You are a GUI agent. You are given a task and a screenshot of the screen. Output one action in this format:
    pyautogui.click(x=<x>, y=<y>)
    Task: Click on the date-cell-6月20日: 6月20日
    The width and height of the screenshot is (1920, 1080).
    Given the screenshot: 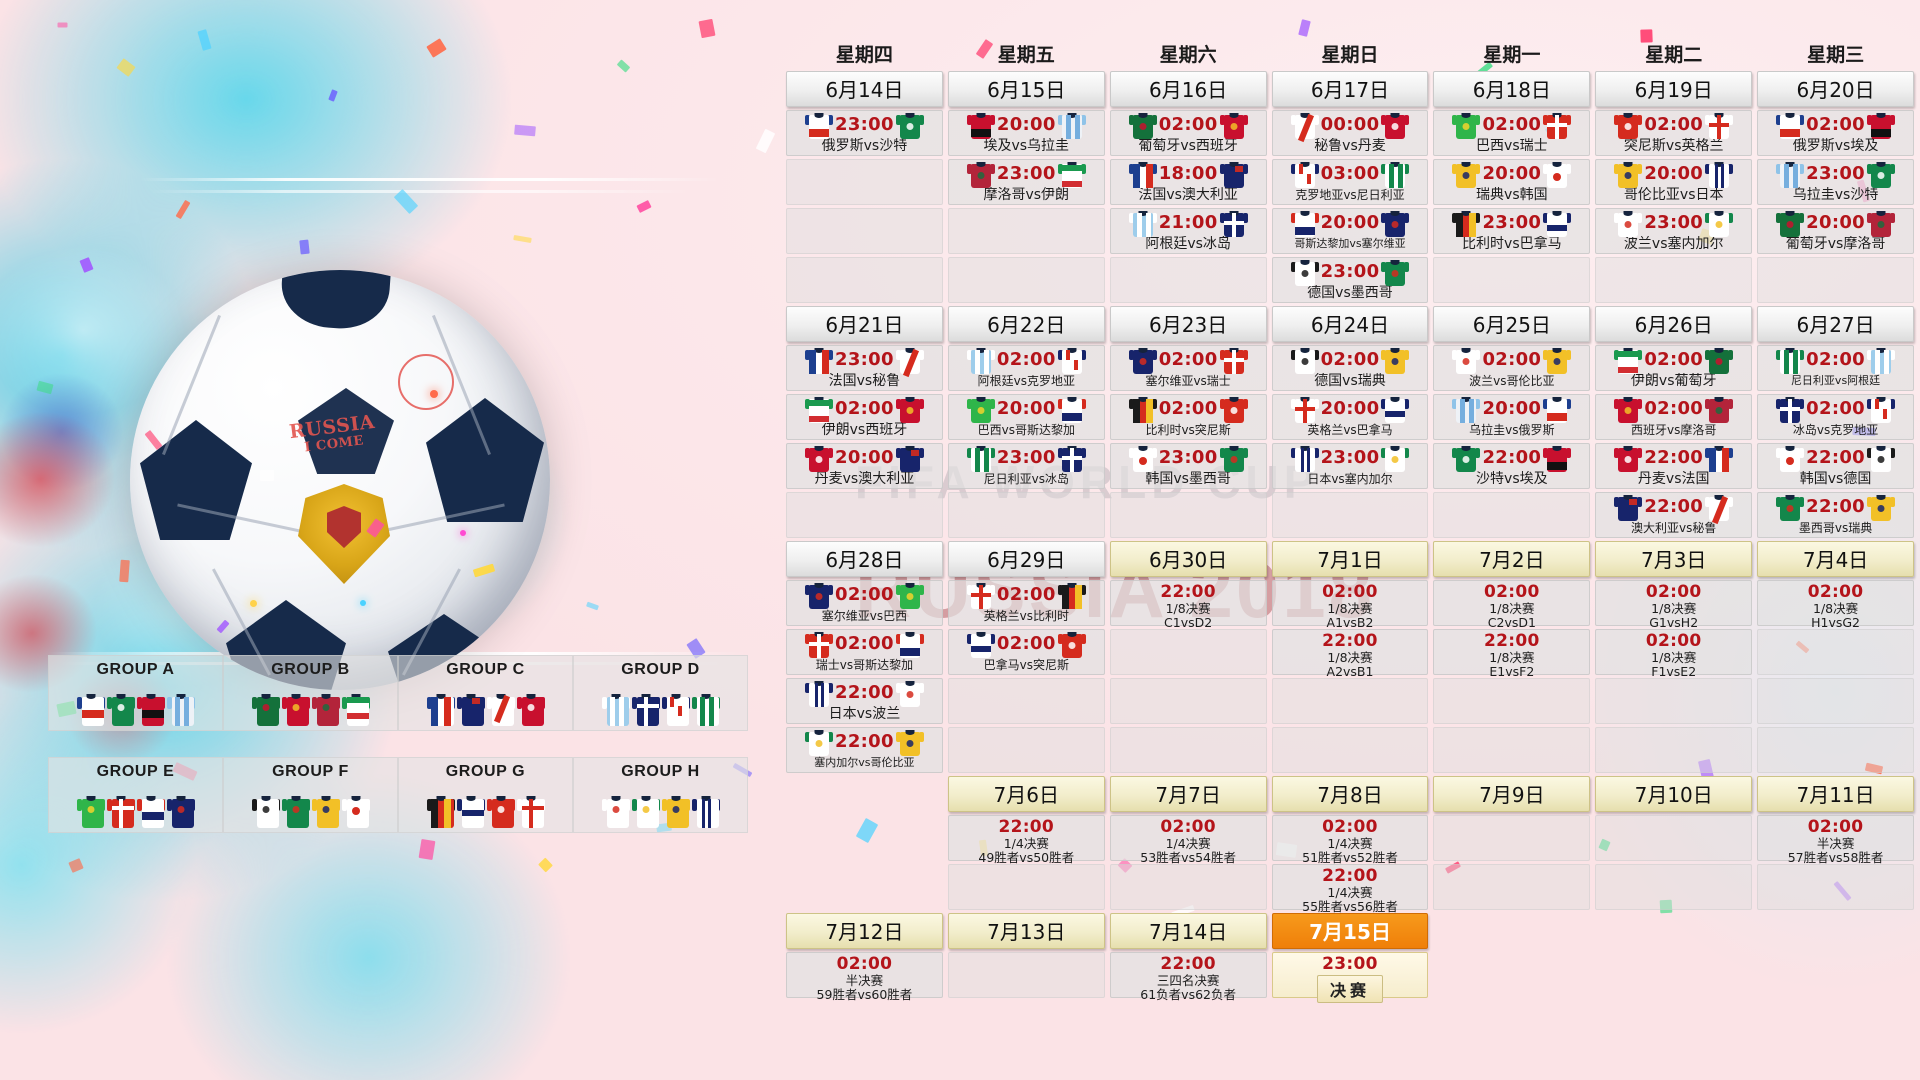 What is the action you would take?
    pyautogui.click(x=1835, y=89)
    